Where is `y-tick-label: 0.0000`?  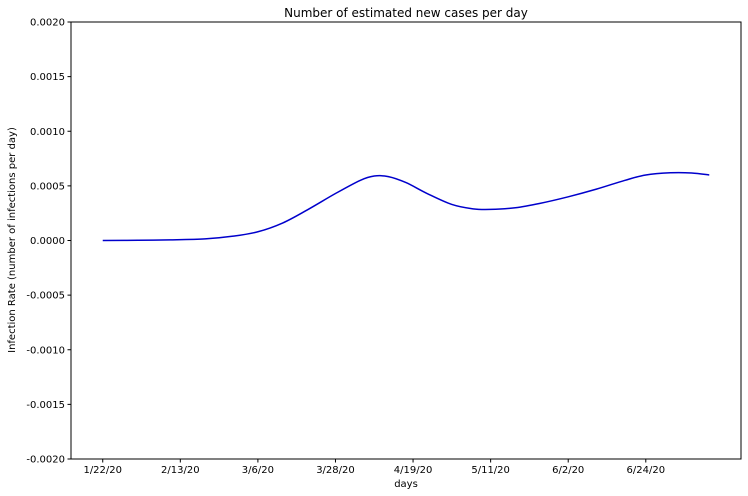
y-tick-label: 0.0000 is located at coordinates (47, 241).